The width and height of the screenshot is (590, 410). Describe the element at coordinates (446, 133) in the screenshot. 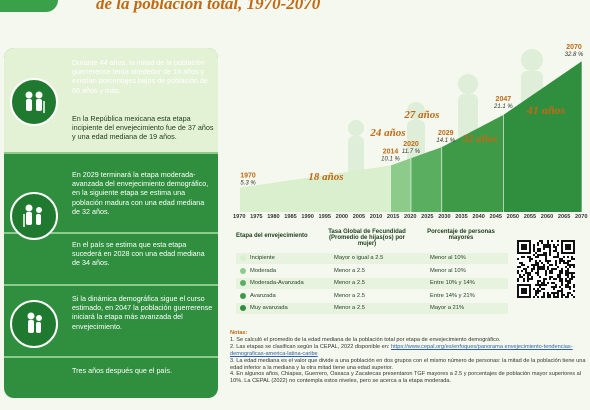

I see `milestone-year: 2029` at that location.